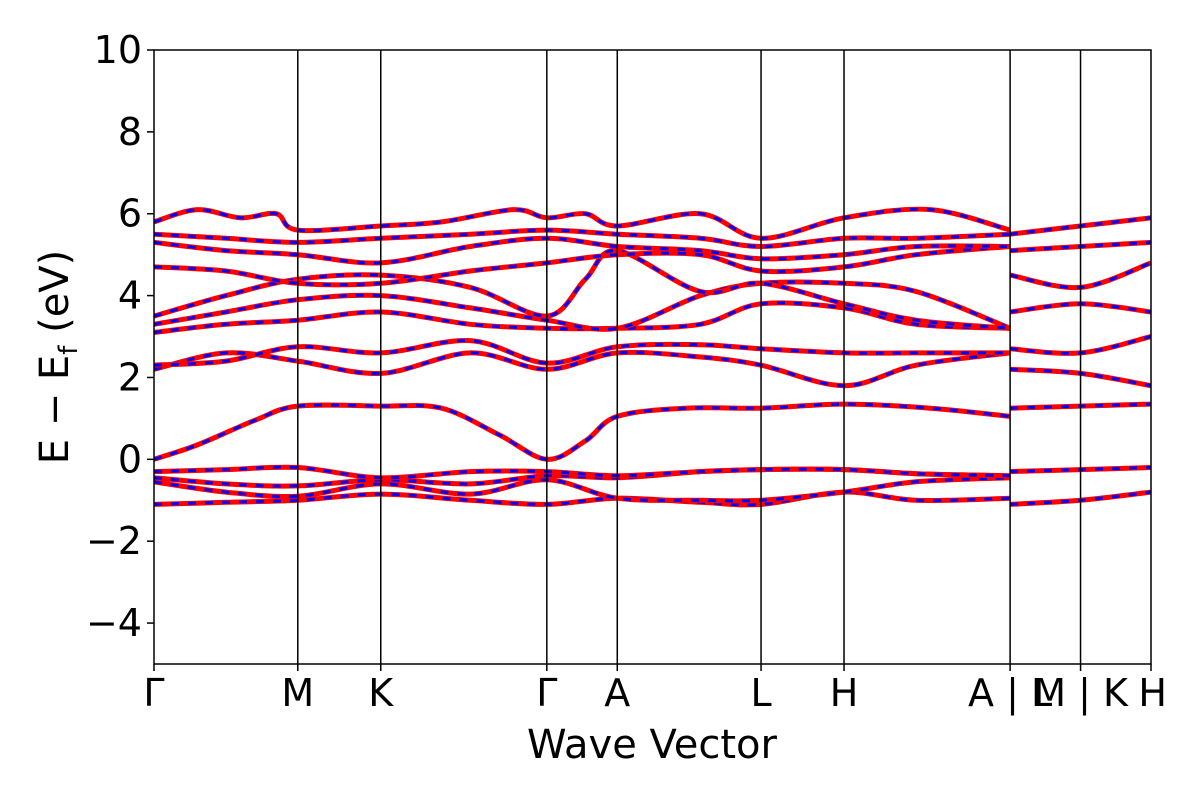  Describe the element at coordinates (120, 336) in the screenshot. I see `y-axis-ticks: −4 −2 0 2 4 6 8 10` at that location.